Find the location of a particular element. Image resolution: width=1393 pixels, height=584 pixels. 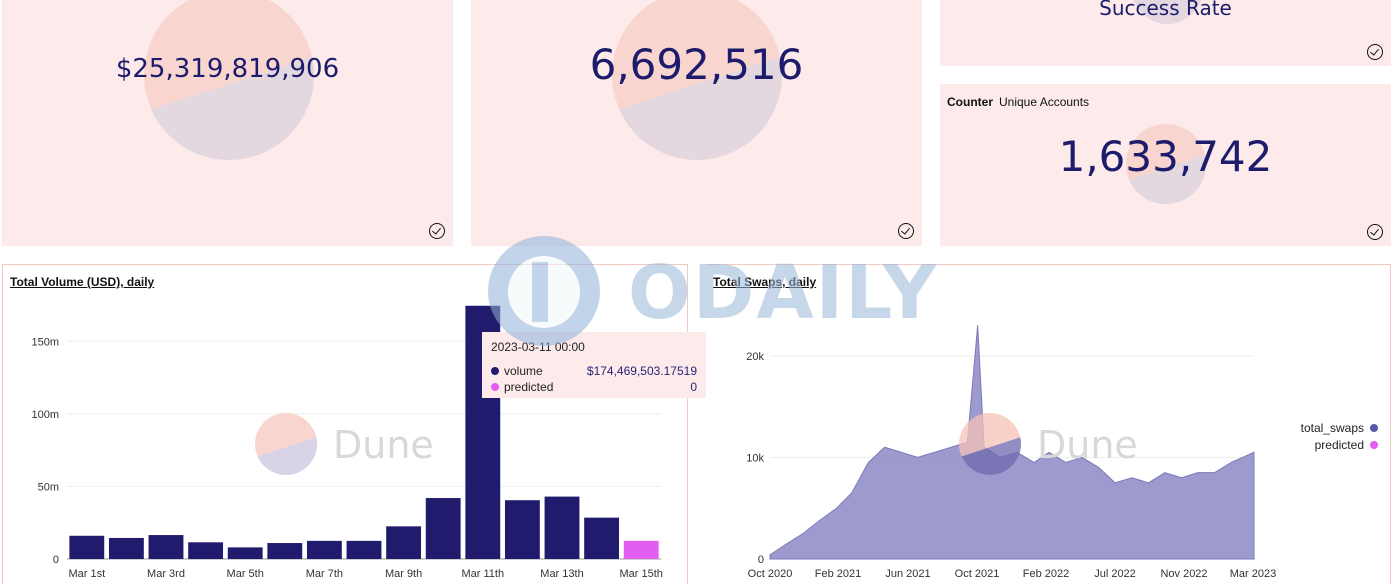

x-tick-label: Mar 7th is located at coordinates (324, 574).